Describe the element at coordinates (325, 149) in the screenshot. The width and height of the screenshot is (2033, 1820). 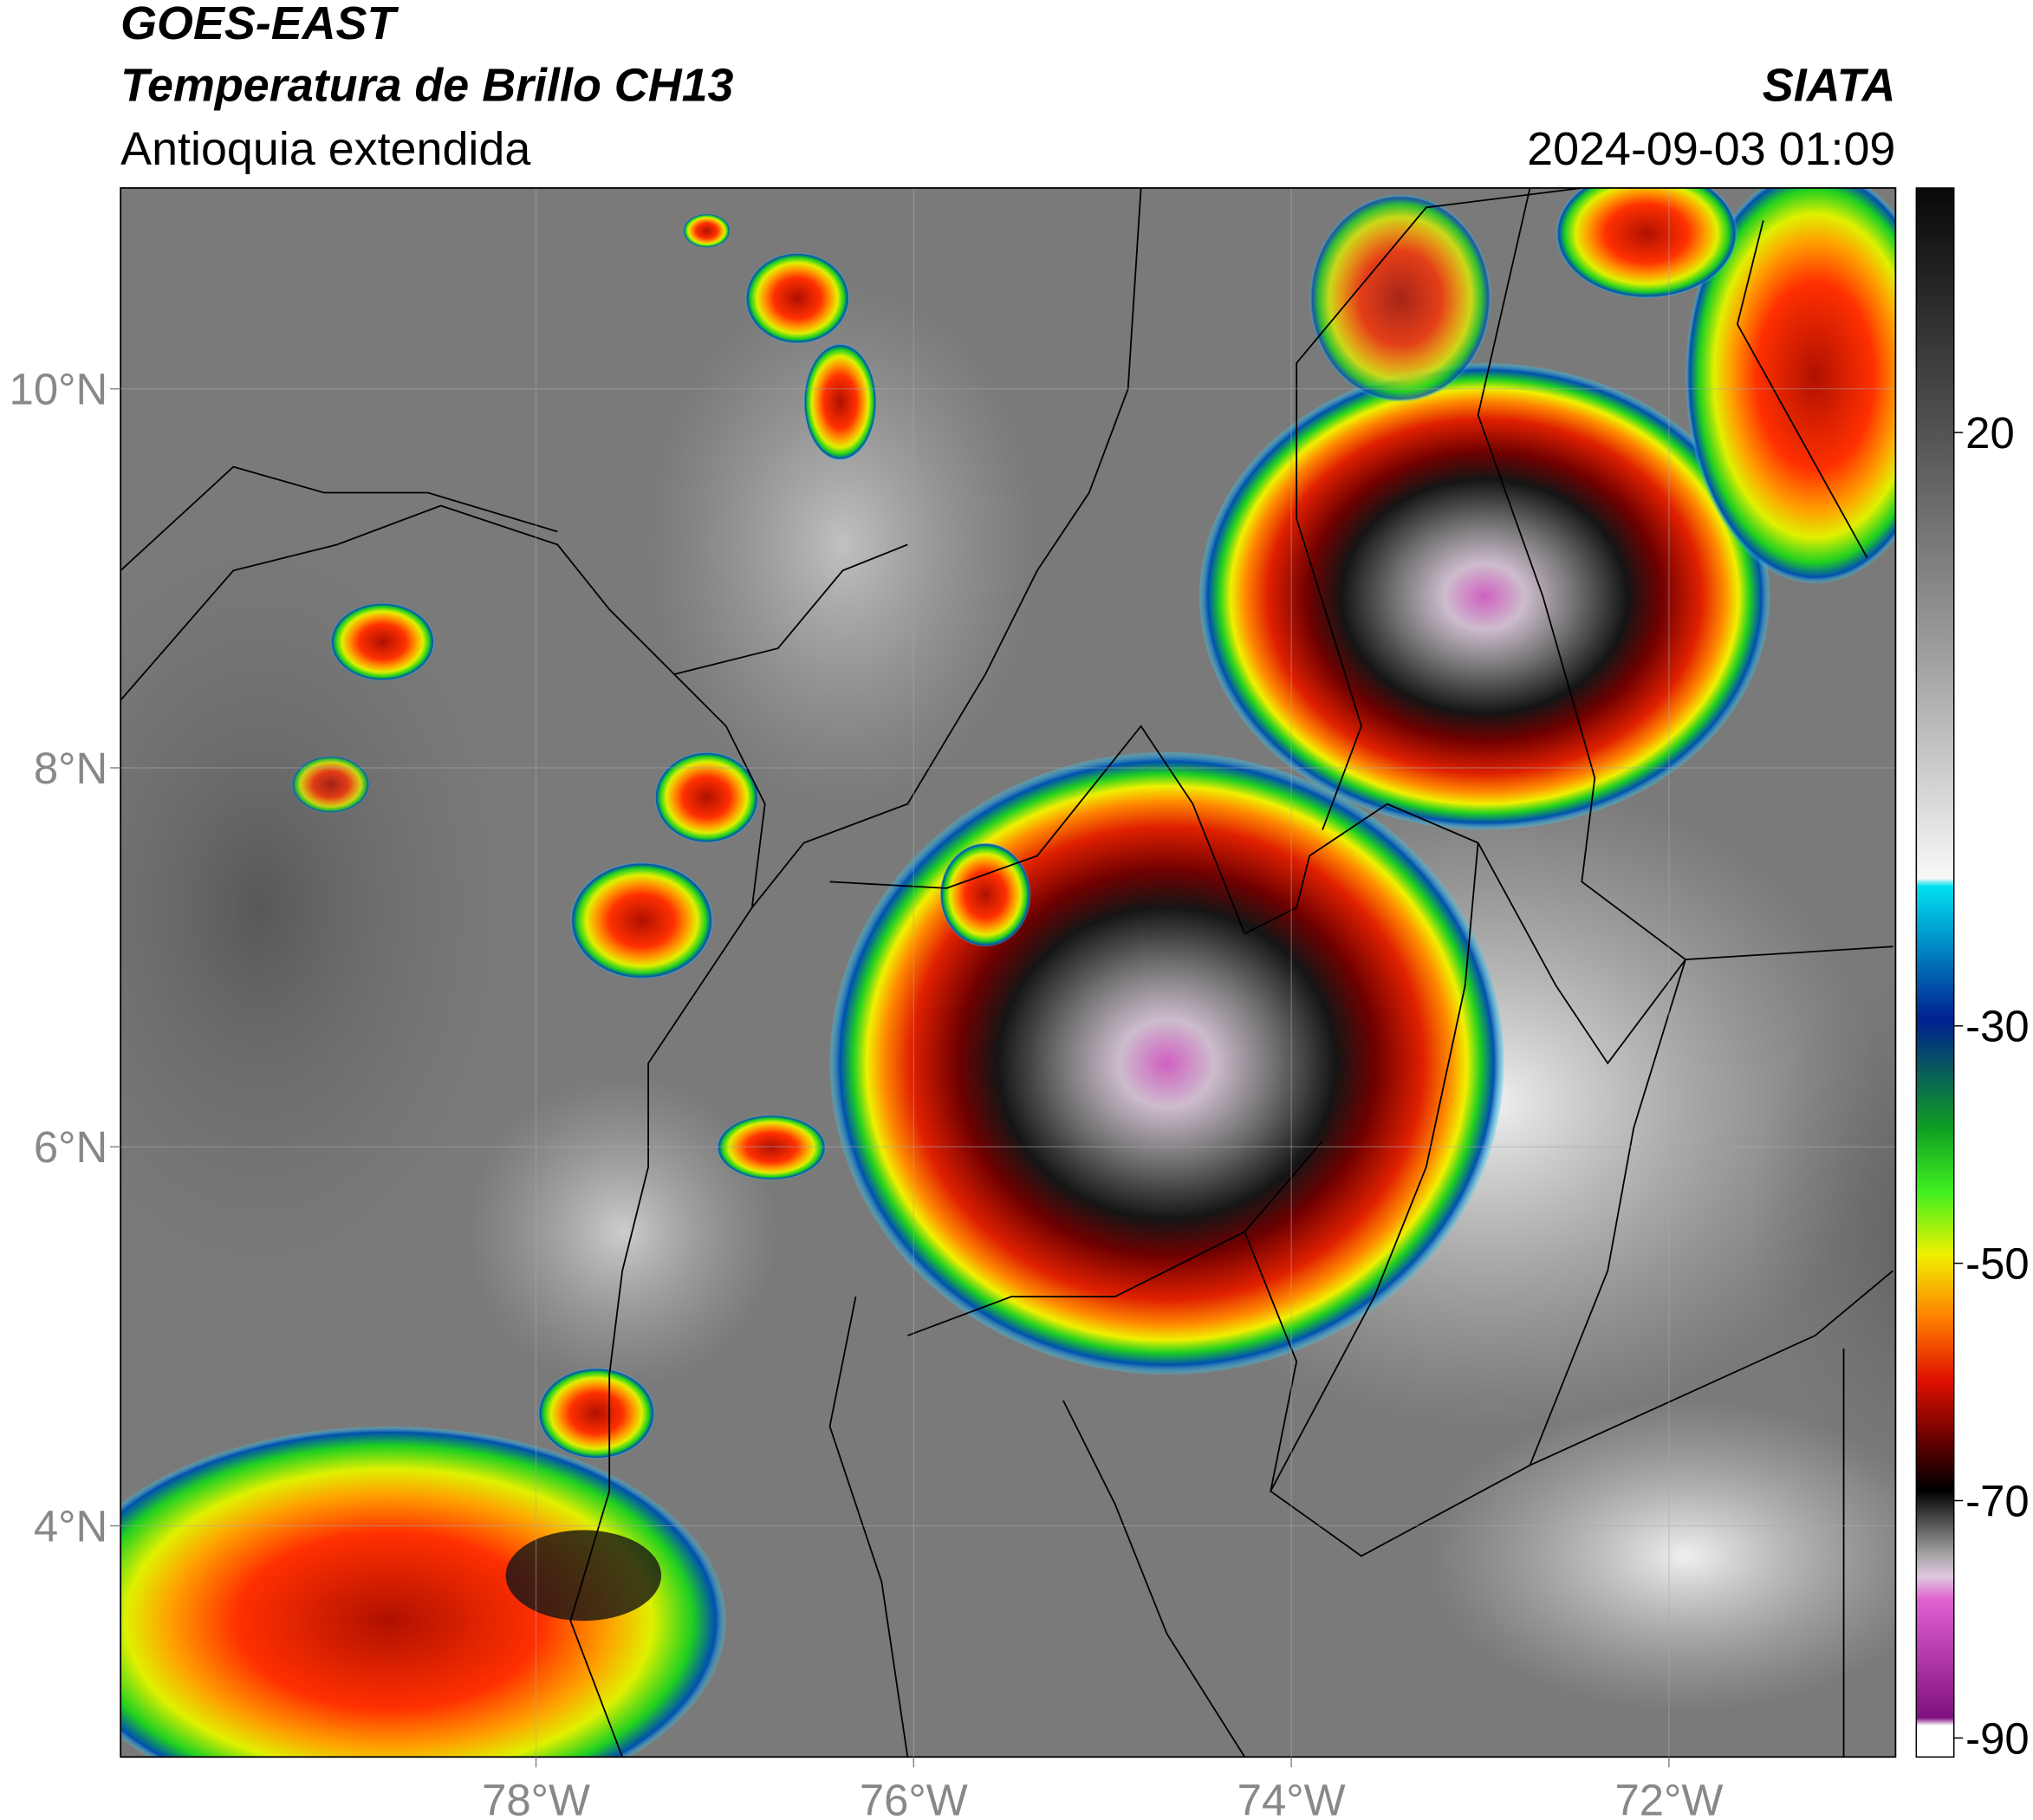
I see `region: Antioquia extendida` at that location.